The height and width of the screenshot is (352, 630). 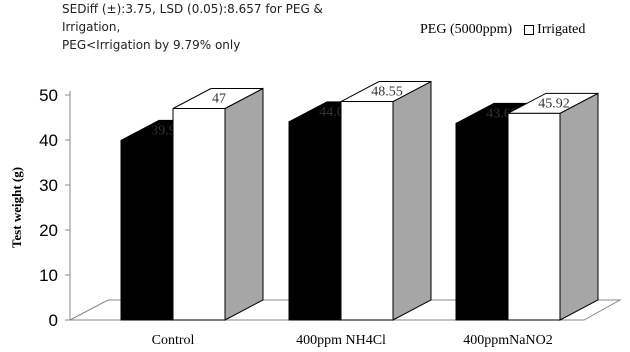 I want to click on legend: PEG (5000ppm) Irrigated, so click(x=502, y=30).